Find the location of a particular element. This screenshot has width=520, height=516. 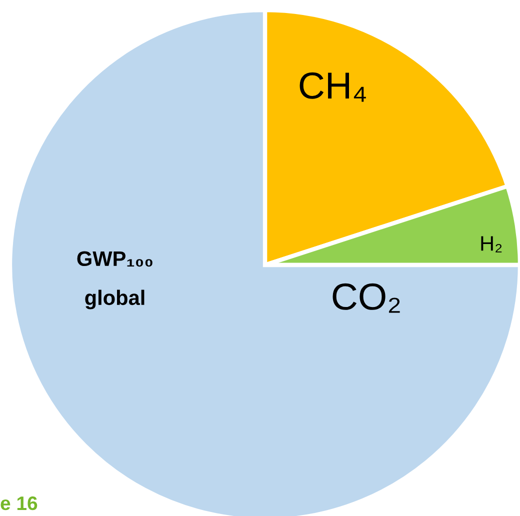

slice-label: CH₄ is located at coordinates (333, 87).